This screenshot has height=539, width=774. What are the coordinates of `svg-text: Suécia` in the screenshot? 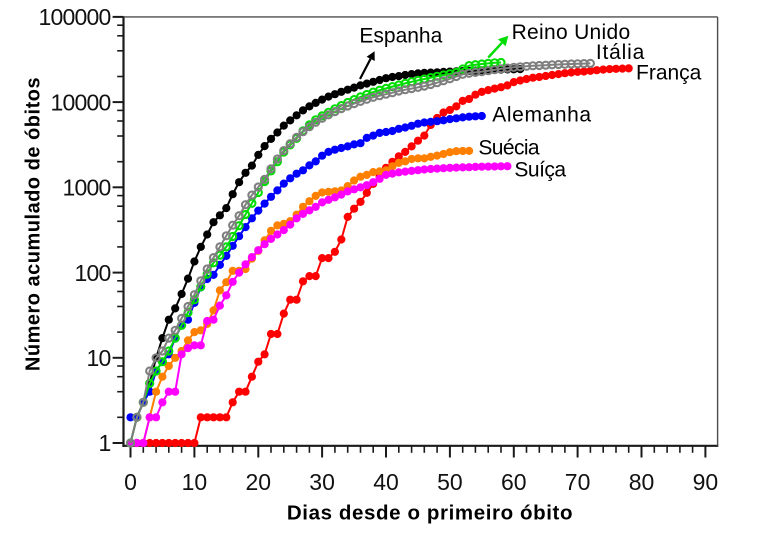 It's located at (509, 147).